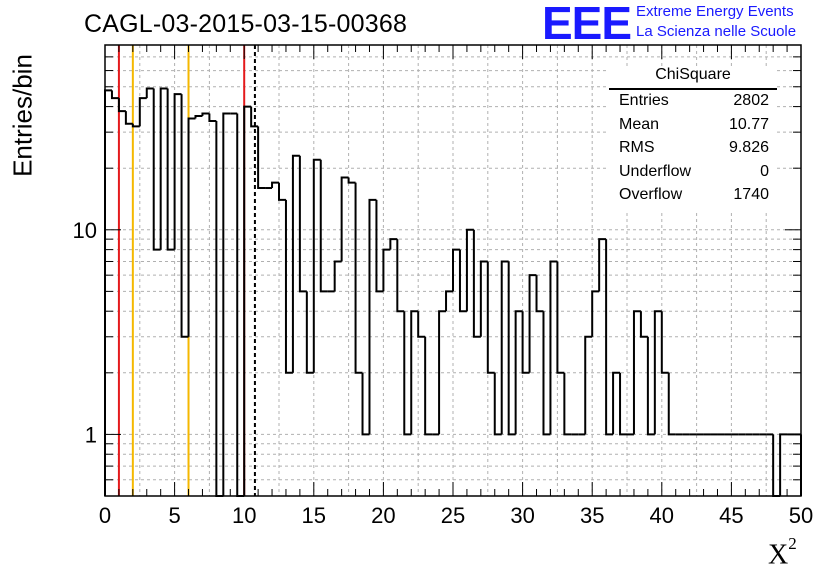  Describe the element at coordinates (639, 124) in the screenshot. I see `stats-key: Mean` at that location.